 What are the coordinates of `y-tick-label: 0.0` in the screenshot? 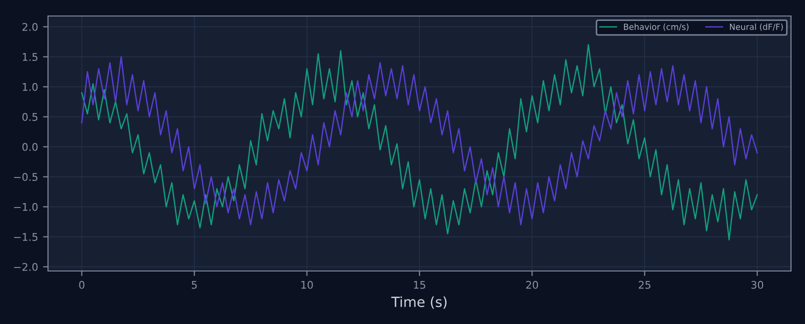 It's located at (30, 147).